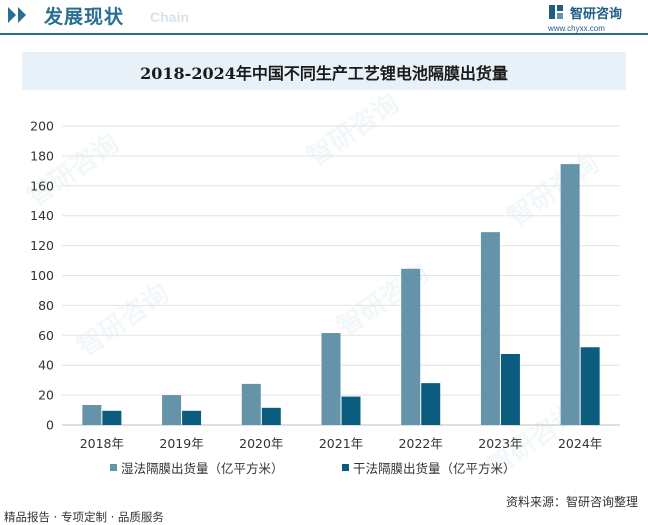  I want to click on x-tick-label: 2021年, so click(341, 443).